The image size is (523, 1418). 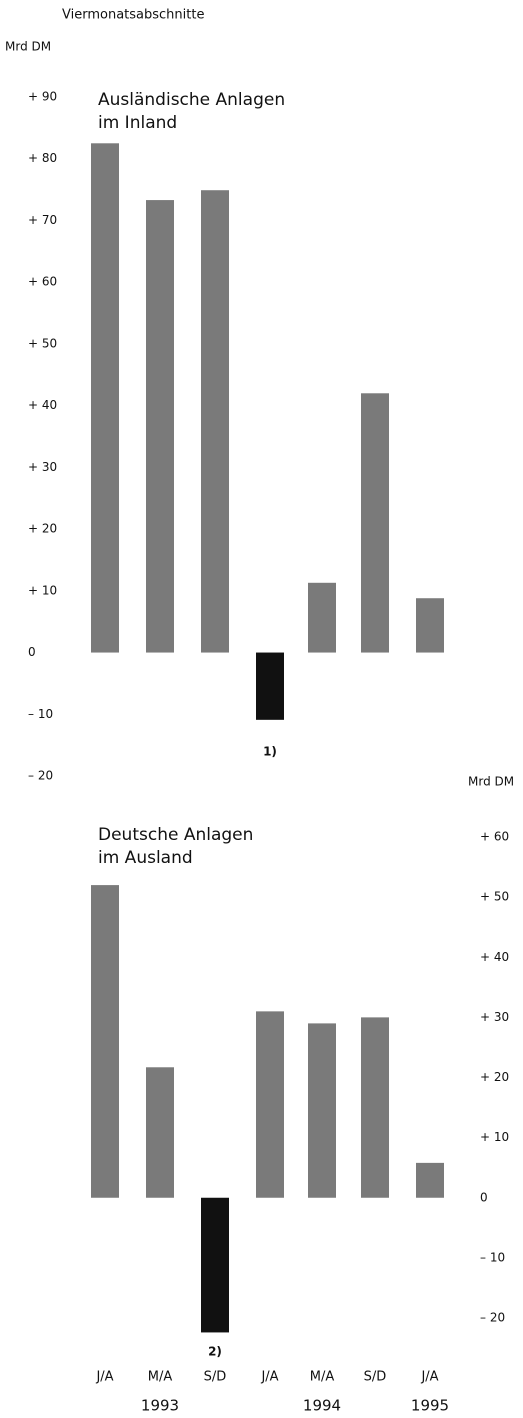 I want to click on chart-title: im Ausland, so click(x=145, y=858).